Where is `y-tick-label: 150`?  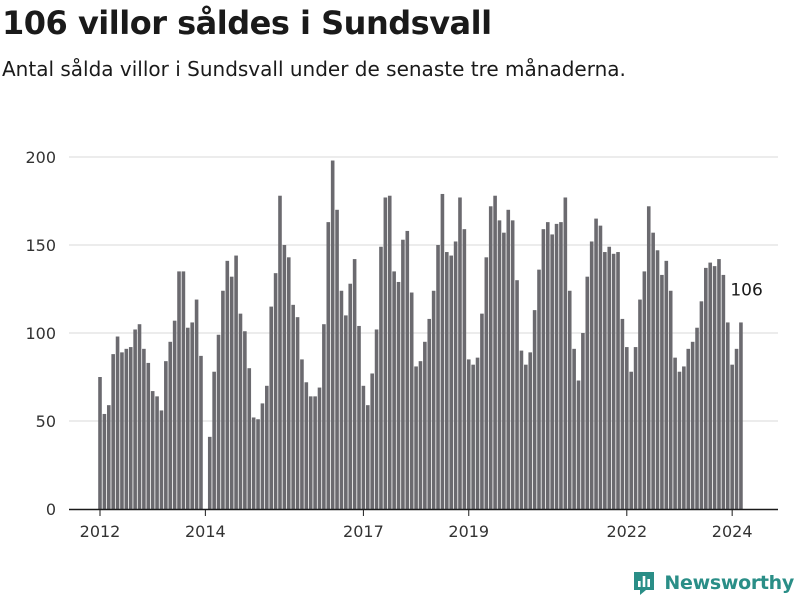 y-tick-label: 150 is located at coordinates (40, 245).